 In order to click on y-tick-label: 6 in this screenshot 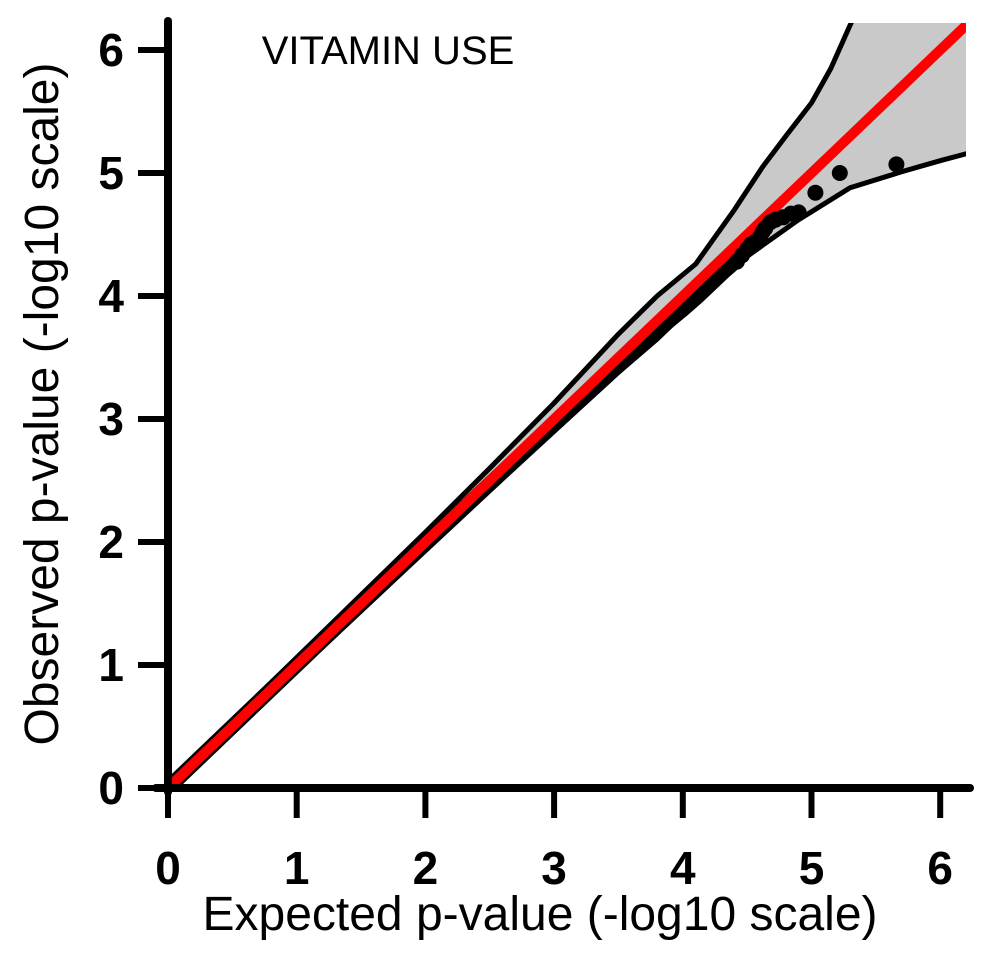, I will do `click(111, 50)`.